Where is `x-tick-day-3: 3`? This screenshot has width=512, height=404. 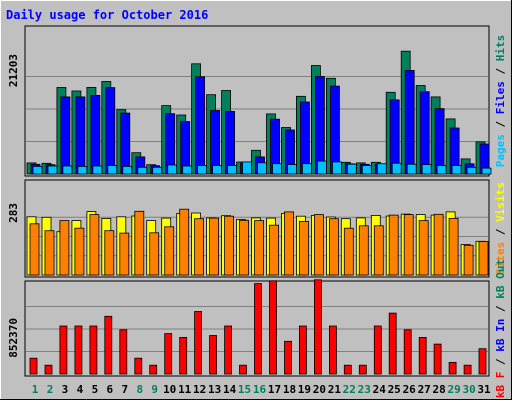
x-tick-day-3: 3 is located at coordinates (65, 389).